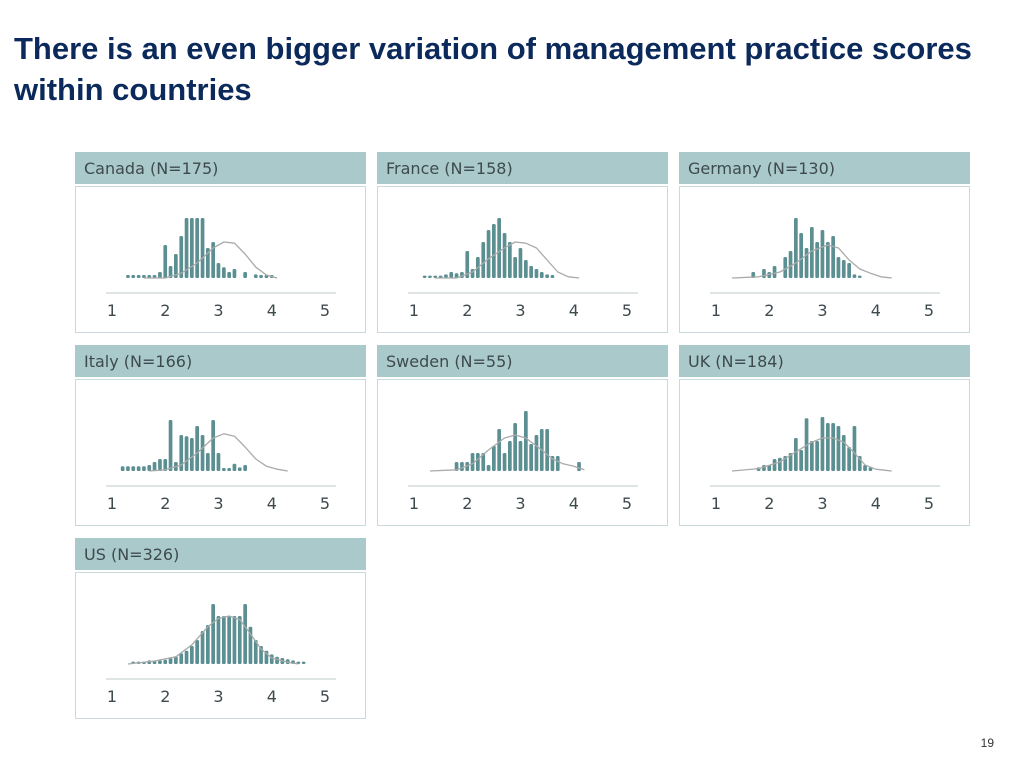 This screenshot has height=768, width=1024. What do you see at coordinates (987, 743) in the screenshot?
I see `page-number: 19` at bounding box center [987, 743].